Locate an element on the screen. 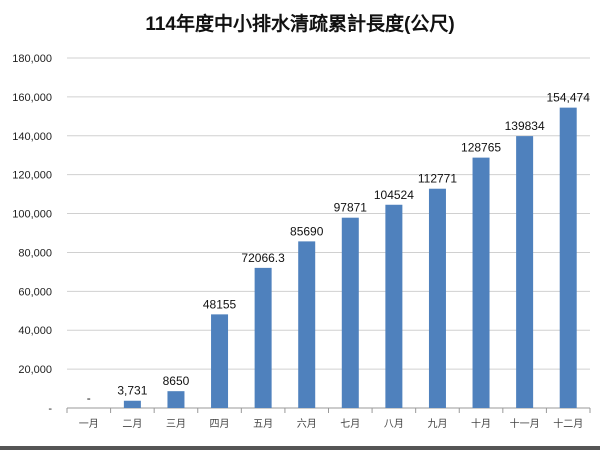 This screenshot has height=450, width=600. data-label: 97871 is located at coordinates (351, 208).